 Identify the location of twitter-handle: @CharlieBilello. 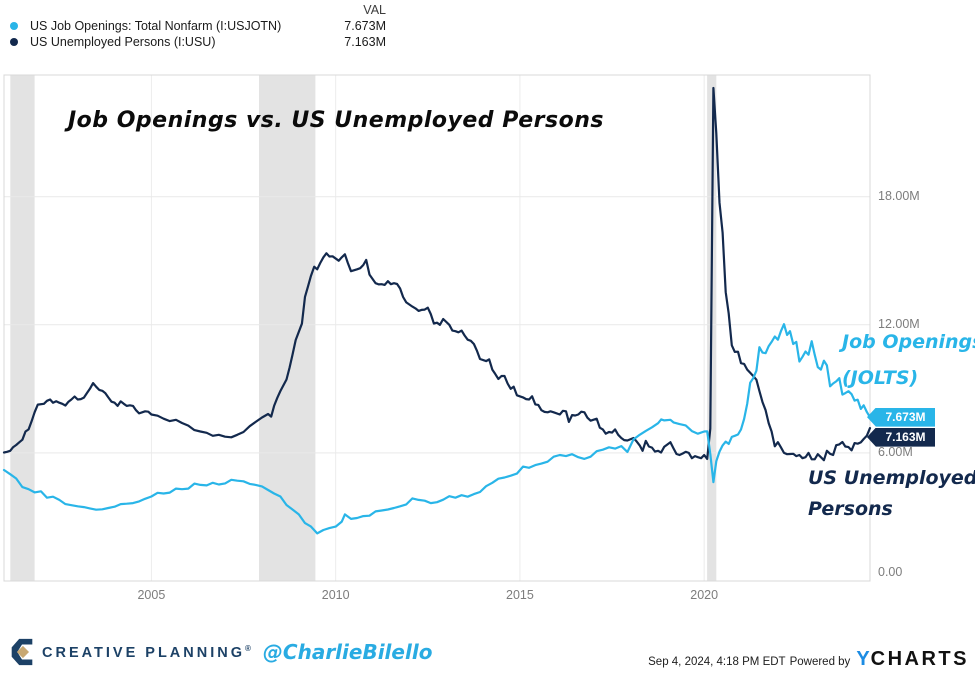
(347, 652).